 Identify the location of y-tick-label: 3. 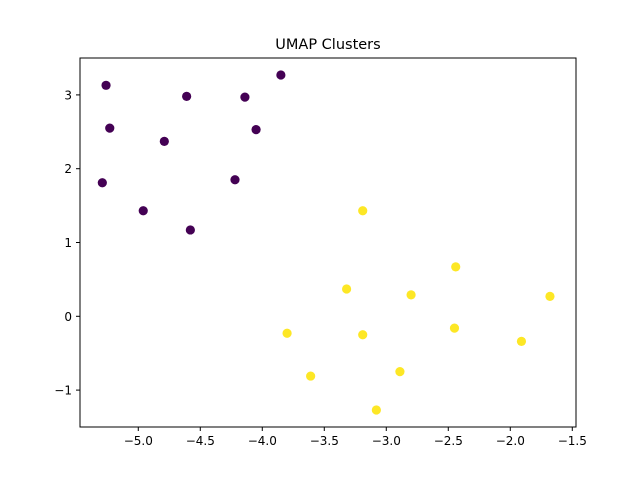
(68, 95).